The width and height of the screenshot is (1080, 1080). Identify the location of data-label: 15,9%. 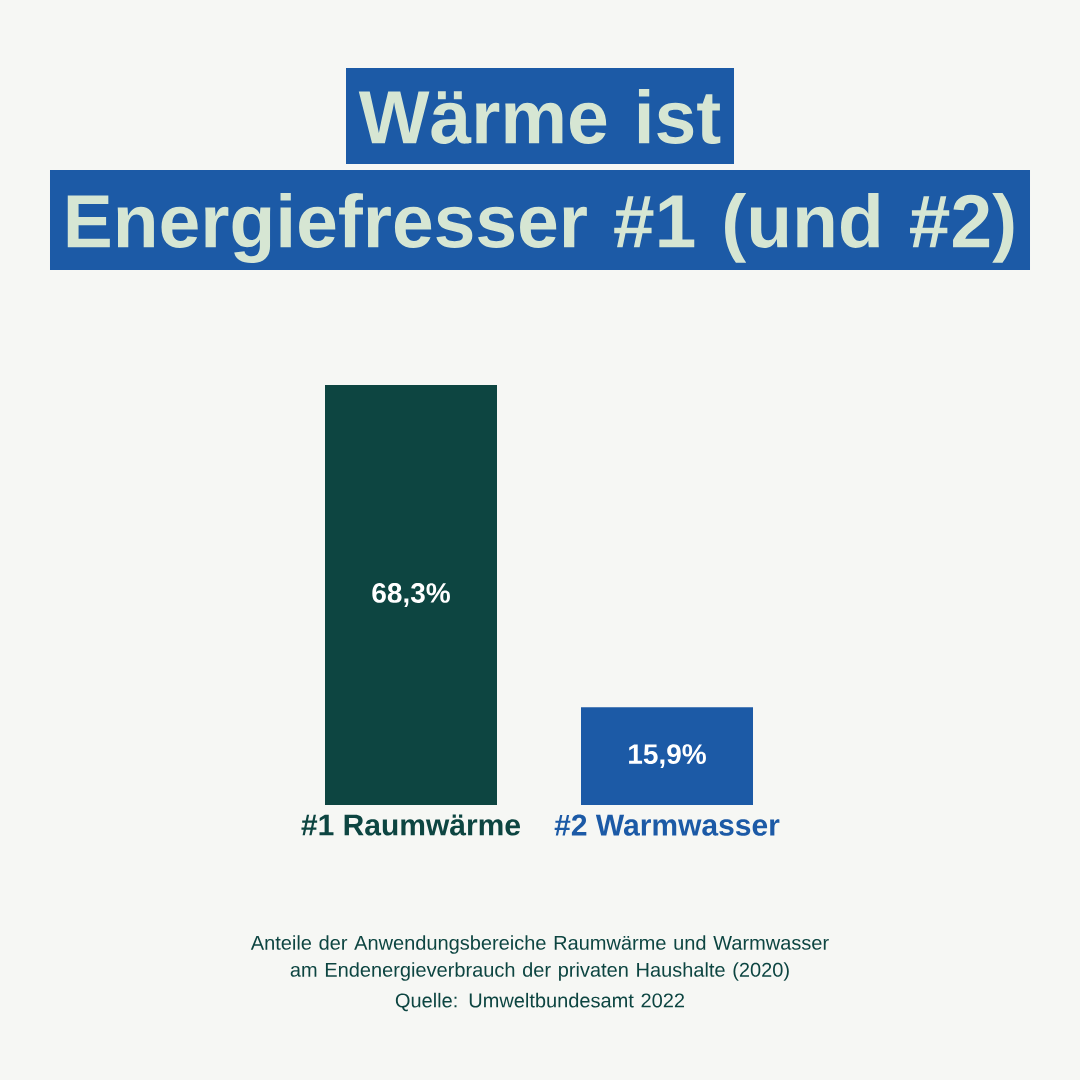
(667, 756).